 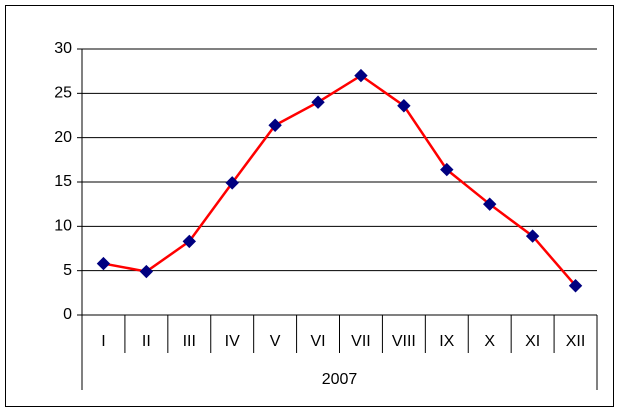 What do you see at coordinates (103, 341) in the screenshot?
I see `x-tick-label: I` at bounding box center [103, 341].